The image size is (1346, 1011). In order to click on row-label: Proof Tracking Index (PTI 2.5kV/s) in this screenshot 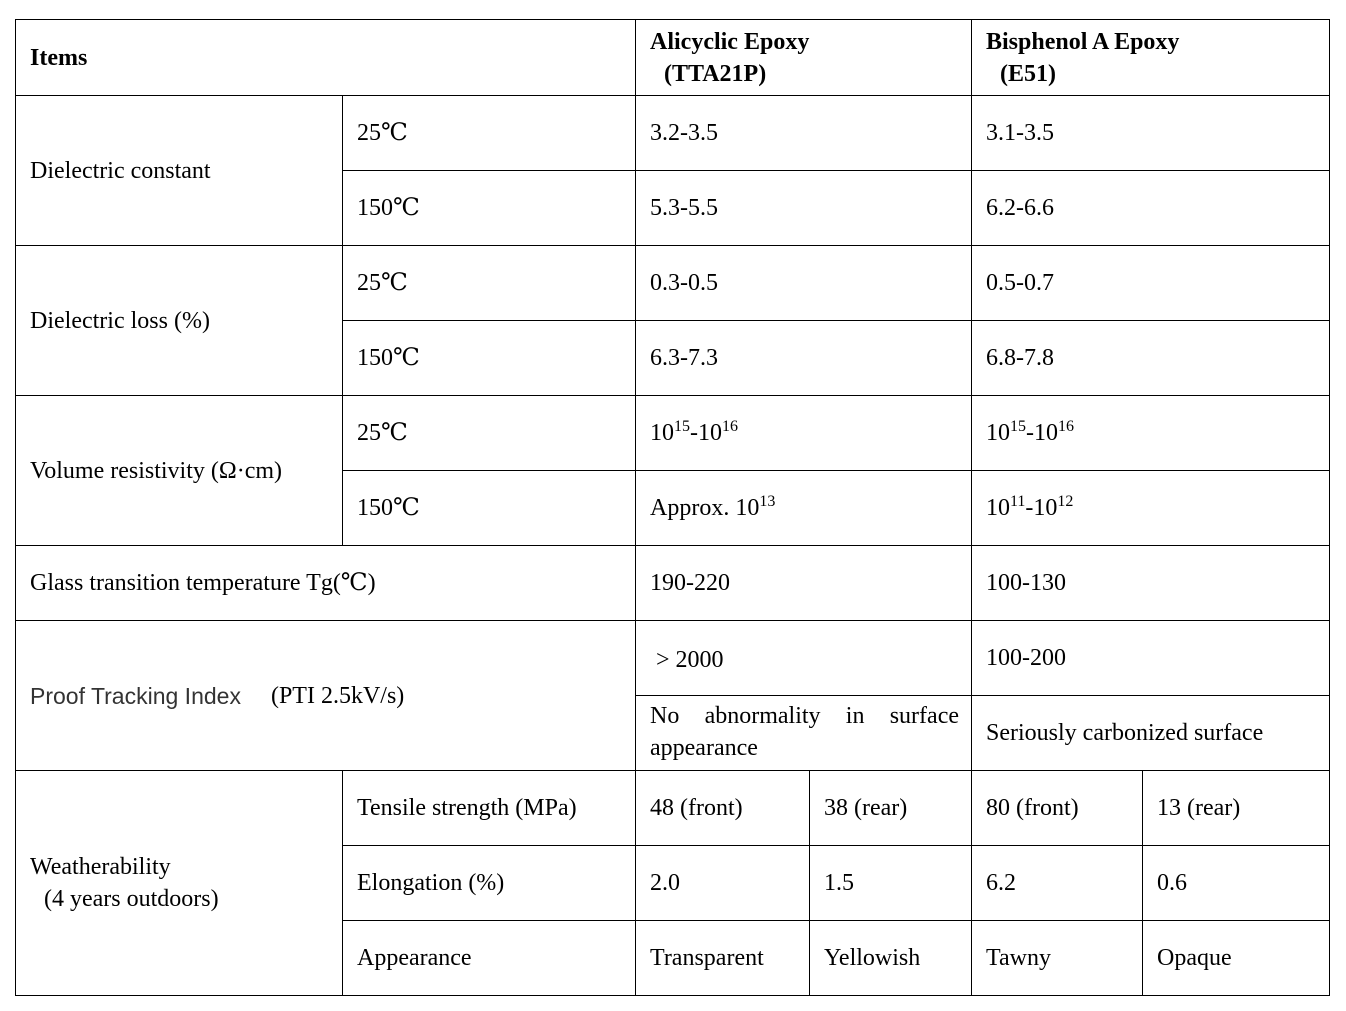, I will do `click(325, 695)`.